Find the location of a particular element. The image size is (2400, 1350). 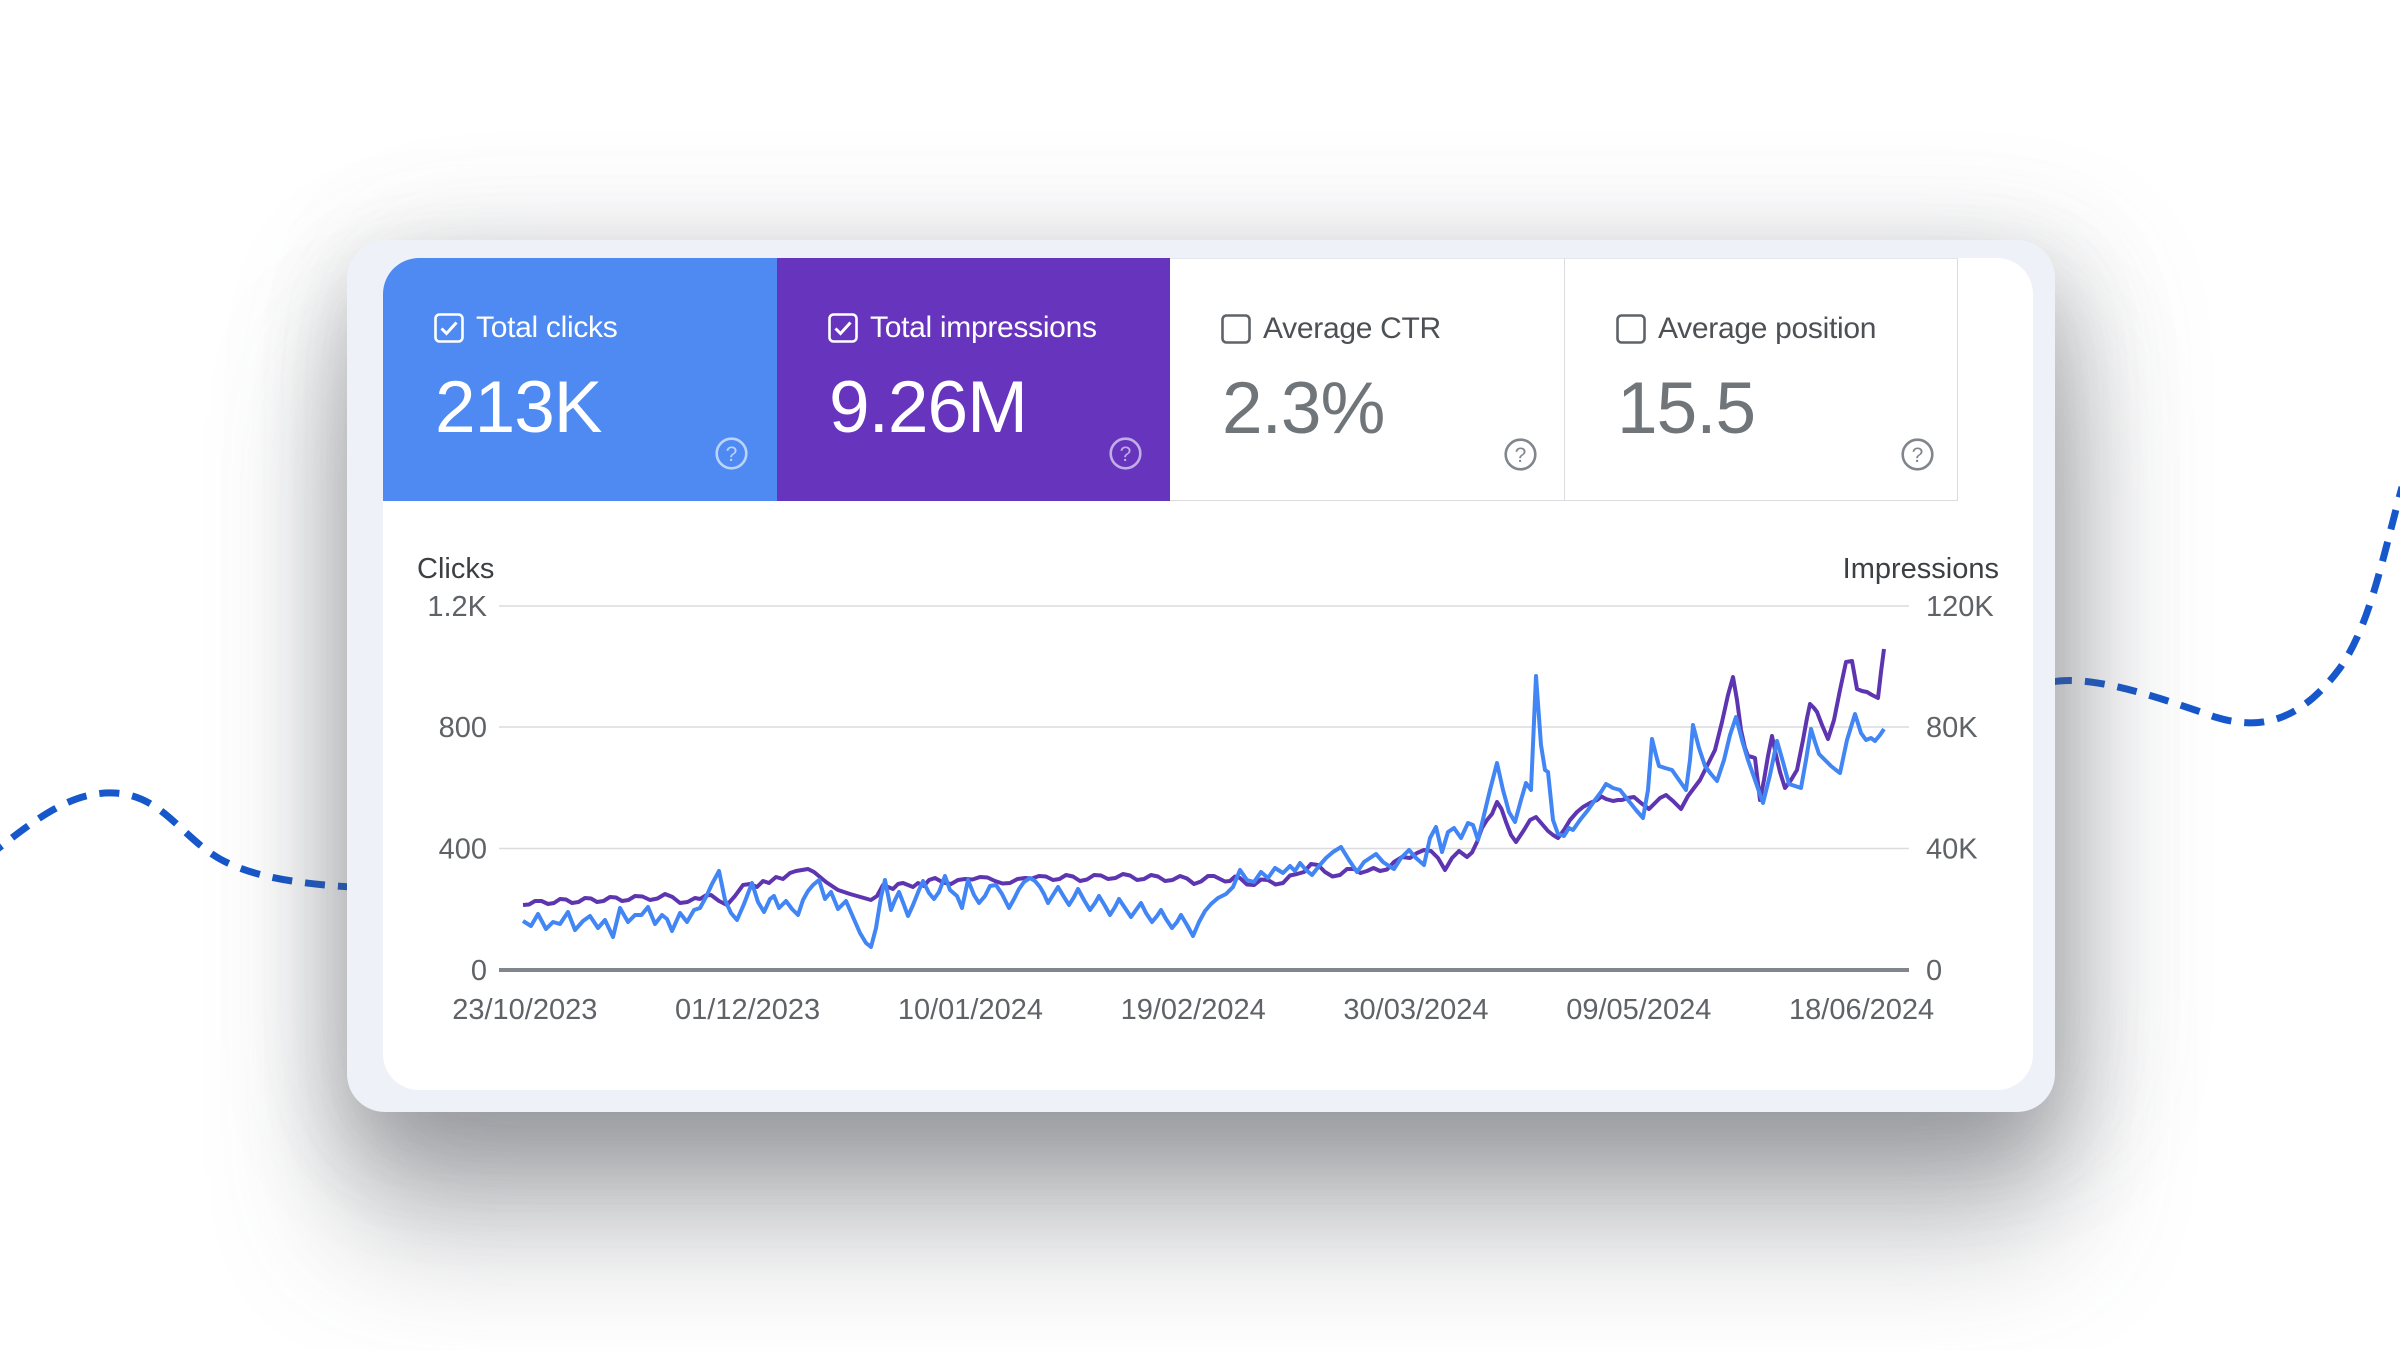

svg-text: 09/05/2024 is located at coordinates (1638, 1010).